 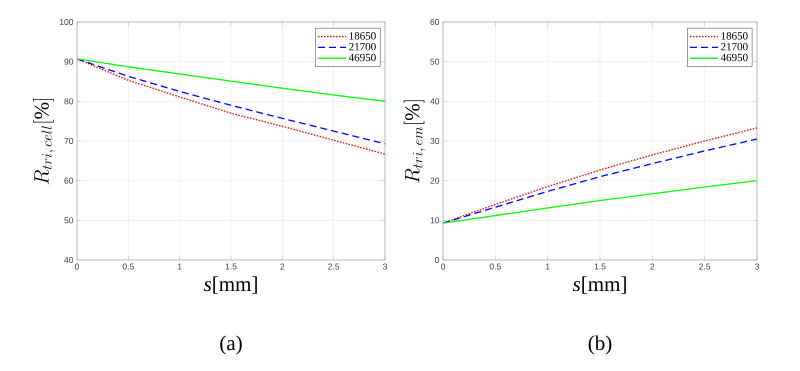 What do you see at coordinates (437, 259) in the screenshot?
I see `y-tick-label: 0` at bounding box center [437, 259].